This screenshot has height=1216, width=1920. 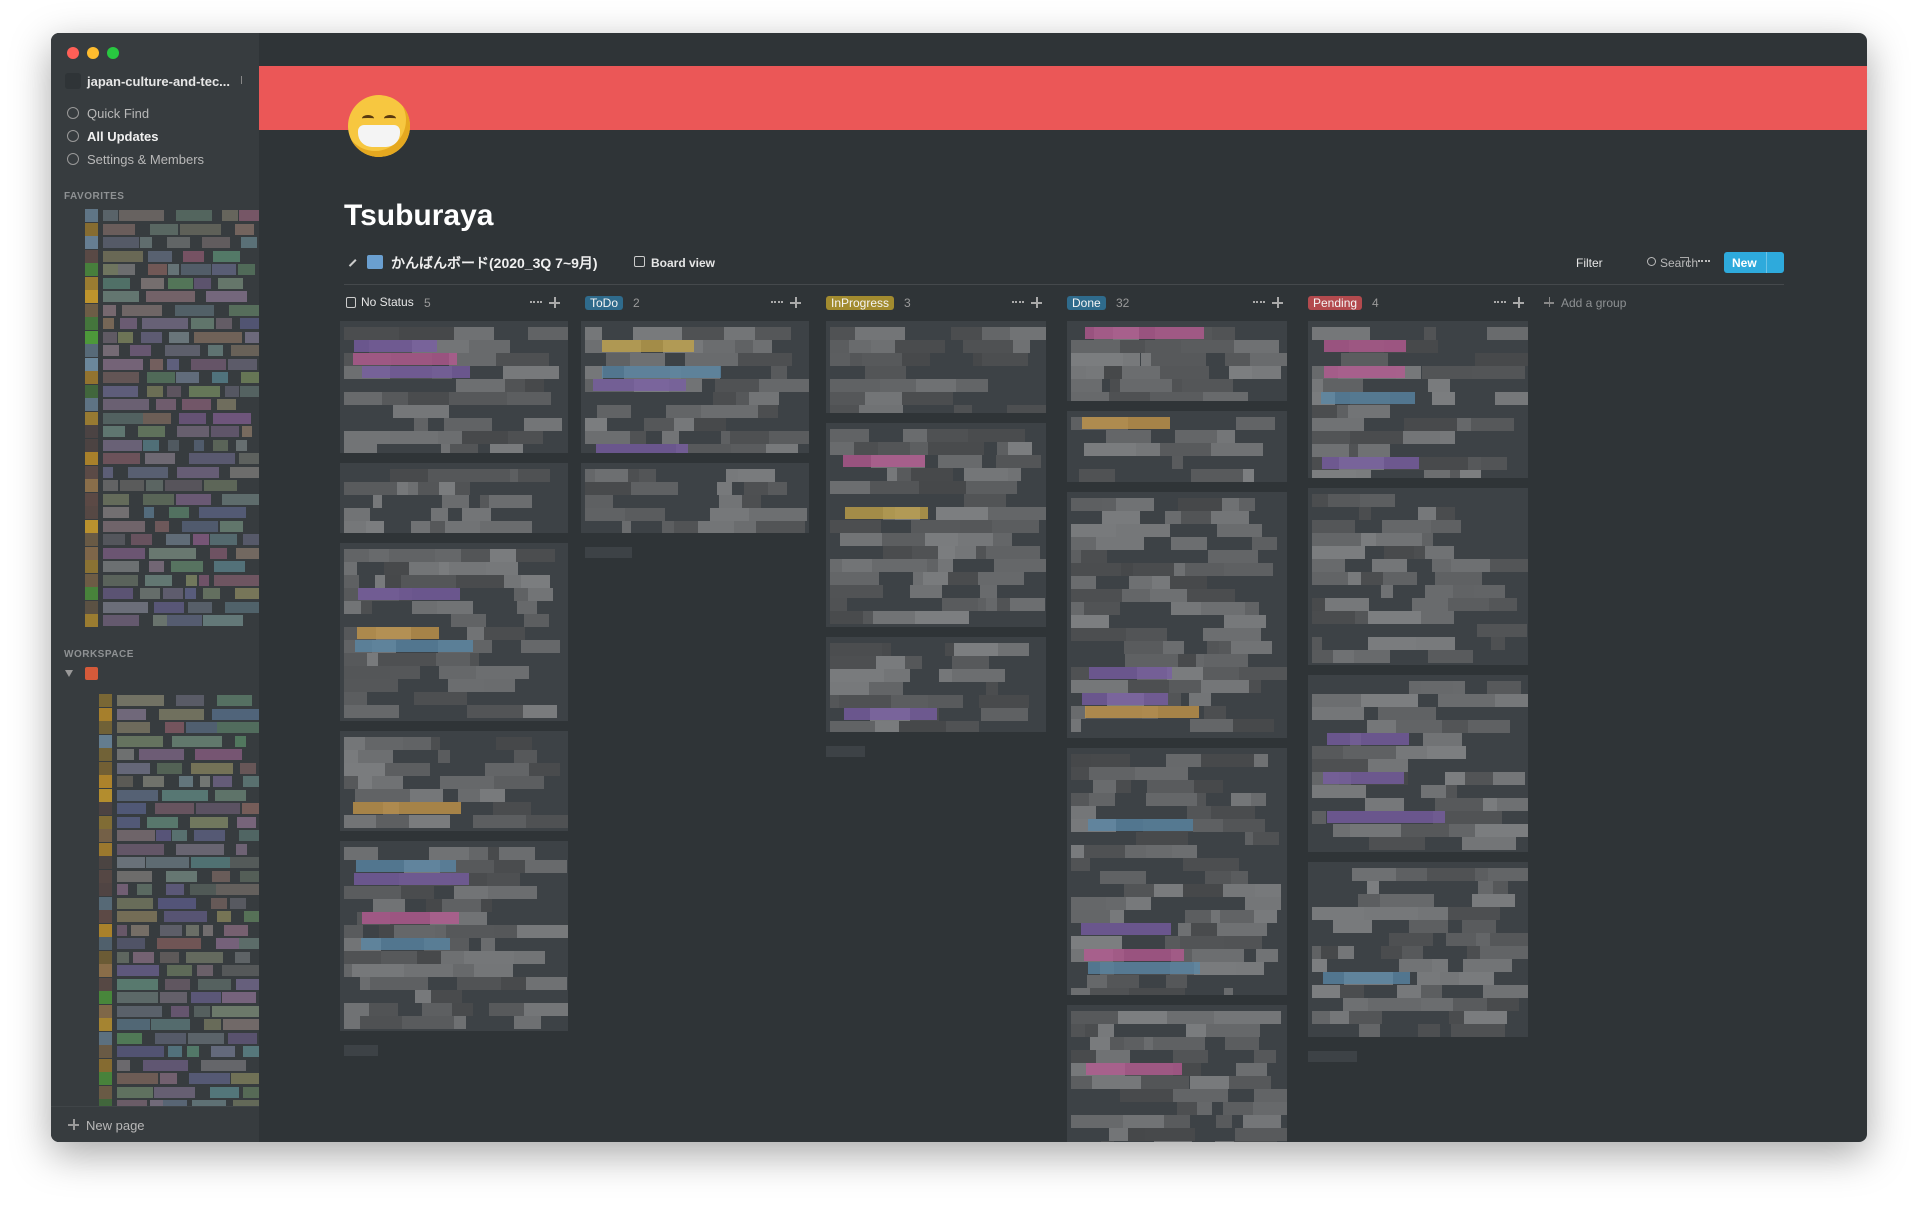 I want to click on more-button, so click(x=1704, y=262).